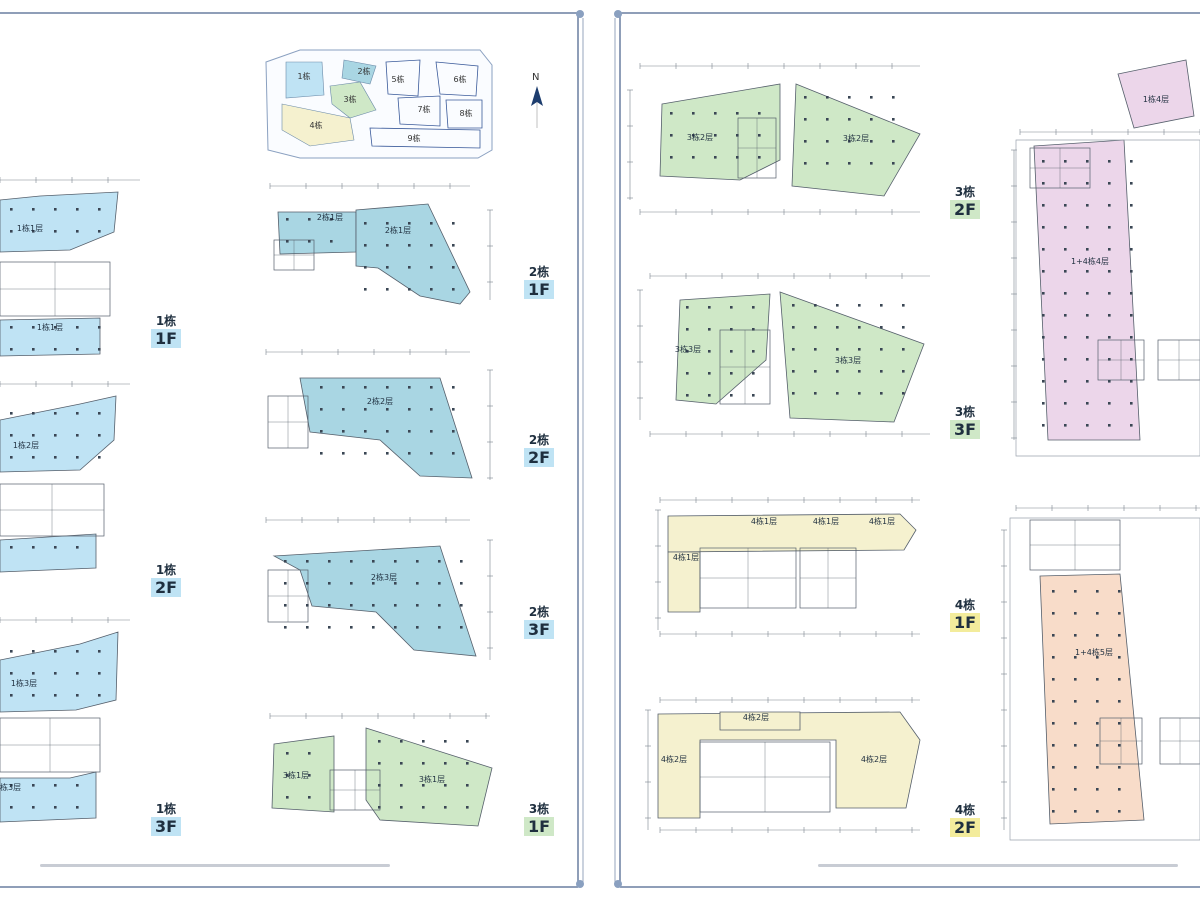 The image size is (1200, 900). I want to click on floor-tag-b3-1f: 3栋 1F, so click(539, 819).